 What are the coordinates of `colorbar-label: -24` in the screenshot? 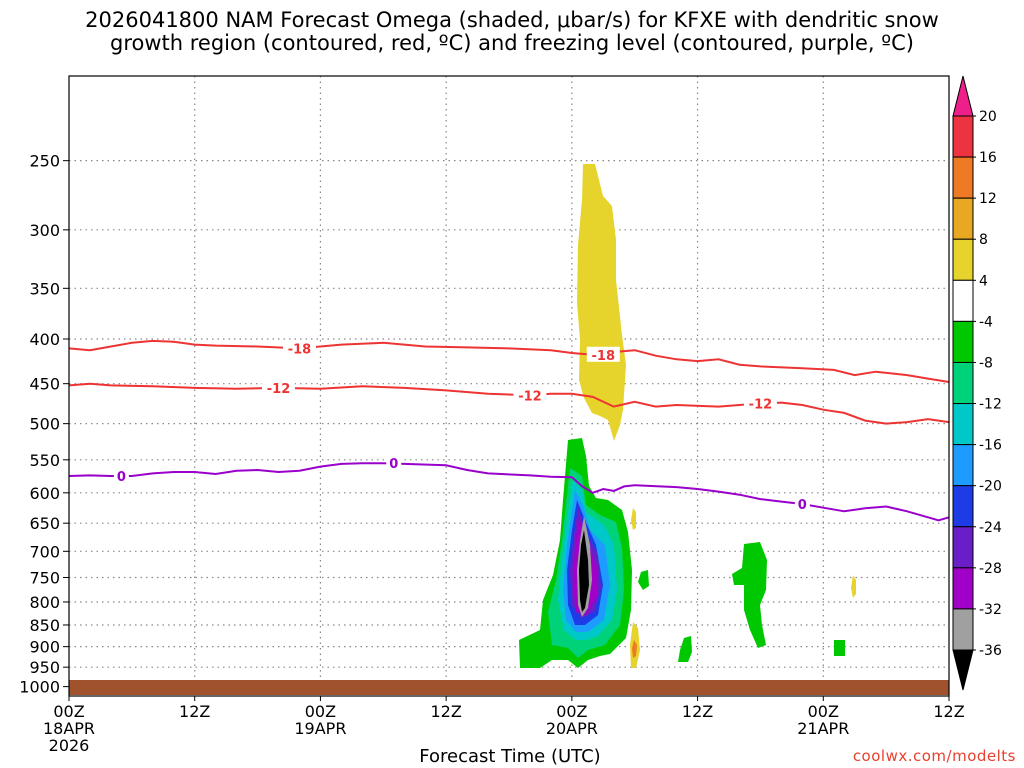 It's located at (990, 528).